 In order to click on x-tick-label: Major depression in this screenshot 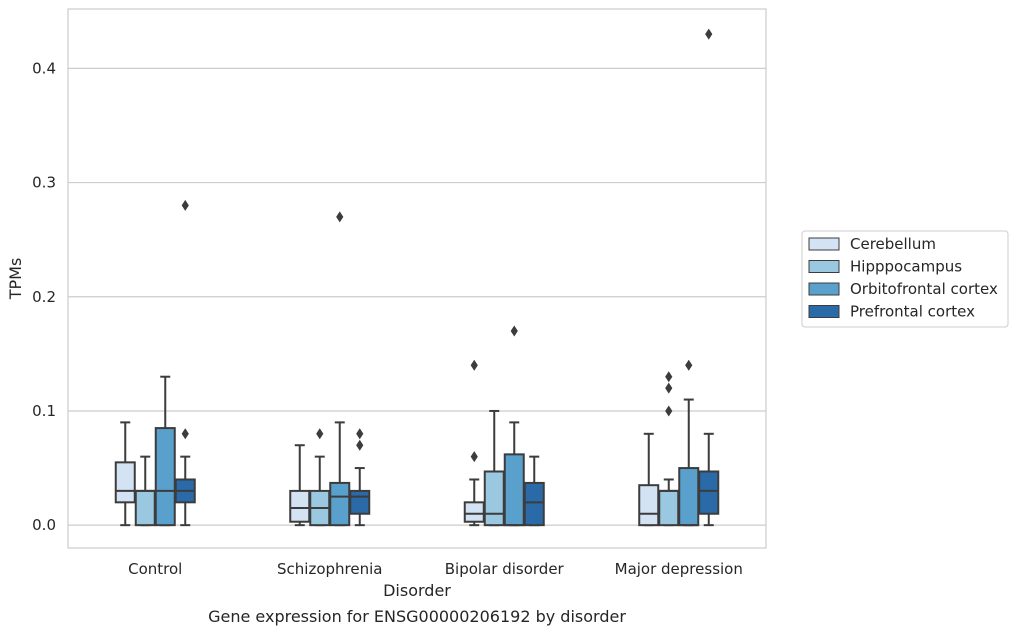, I will do `click(679, 569)`.